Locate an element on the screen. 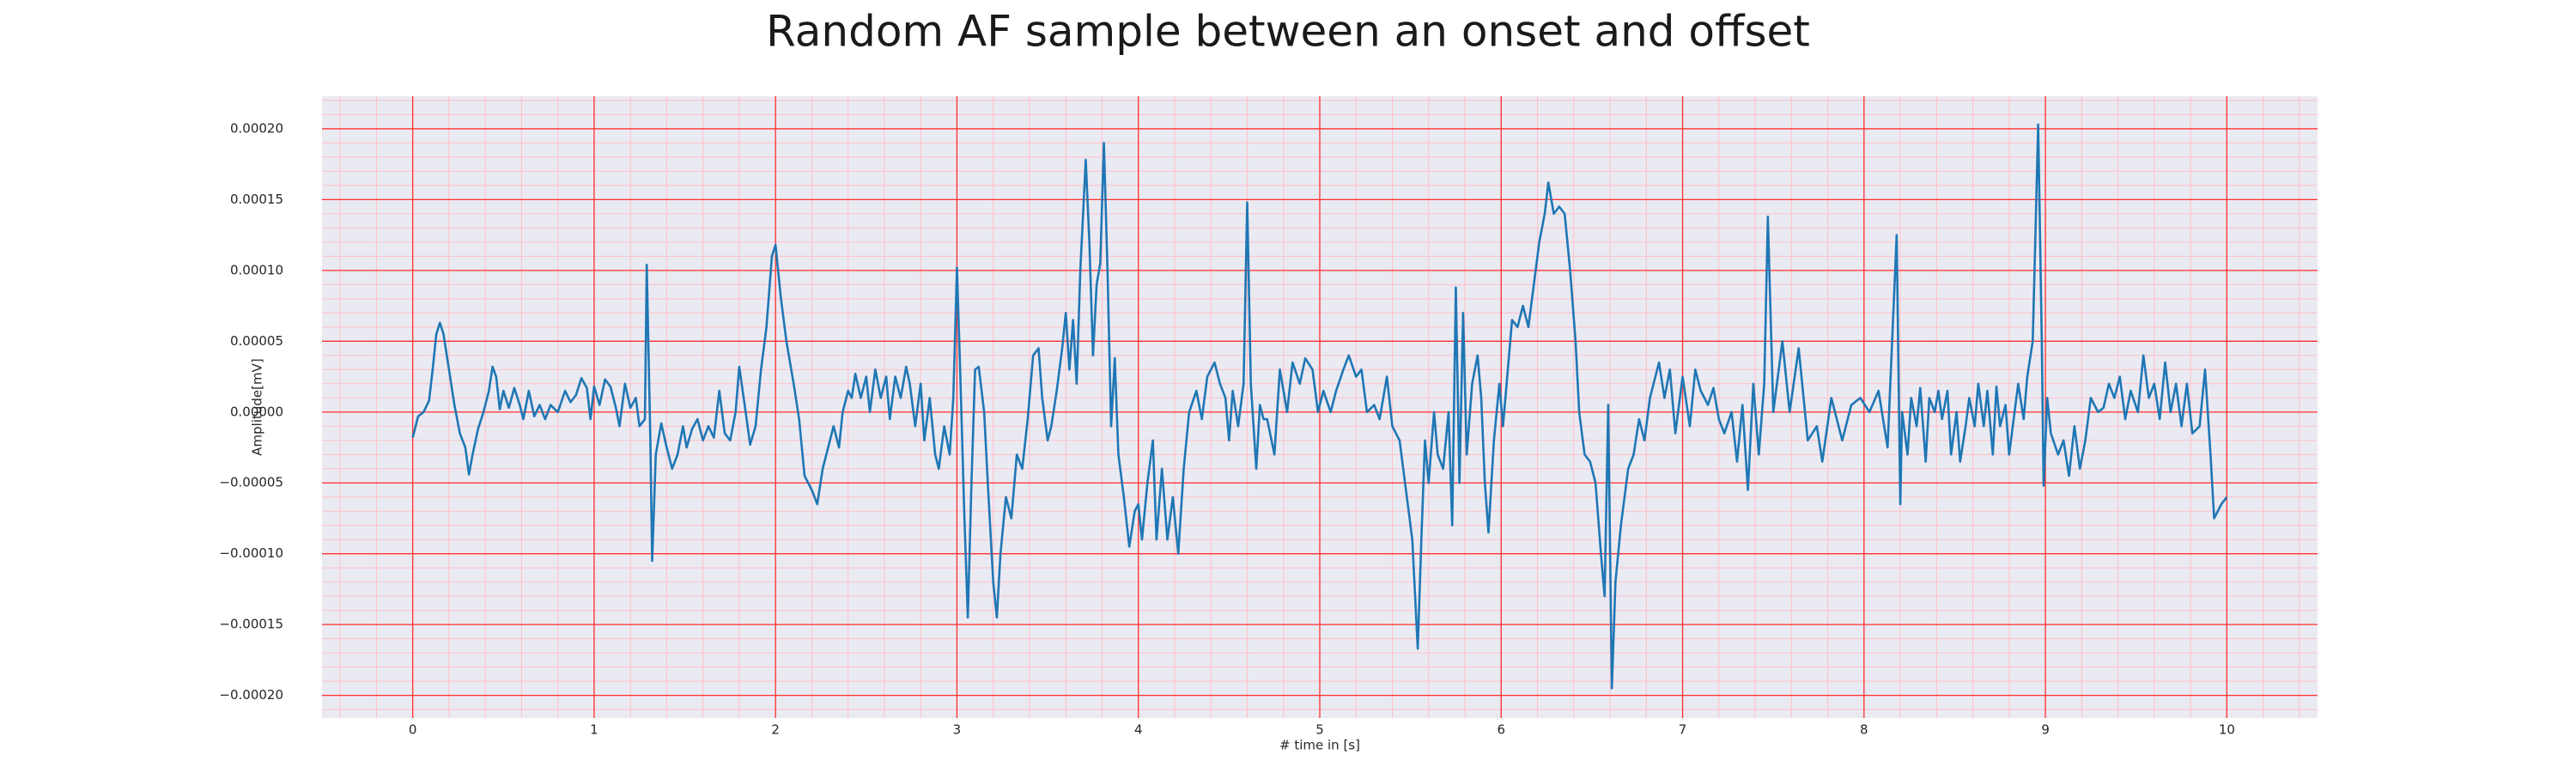  y-tick-label: 0.00000 is located at coordinates (257, 411).